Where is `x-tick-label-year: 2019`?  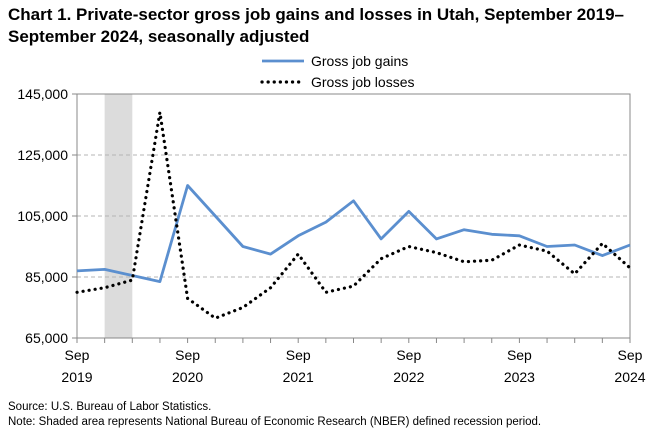 x-tick-label-year: 2019 is located at coordinates (76, 377).